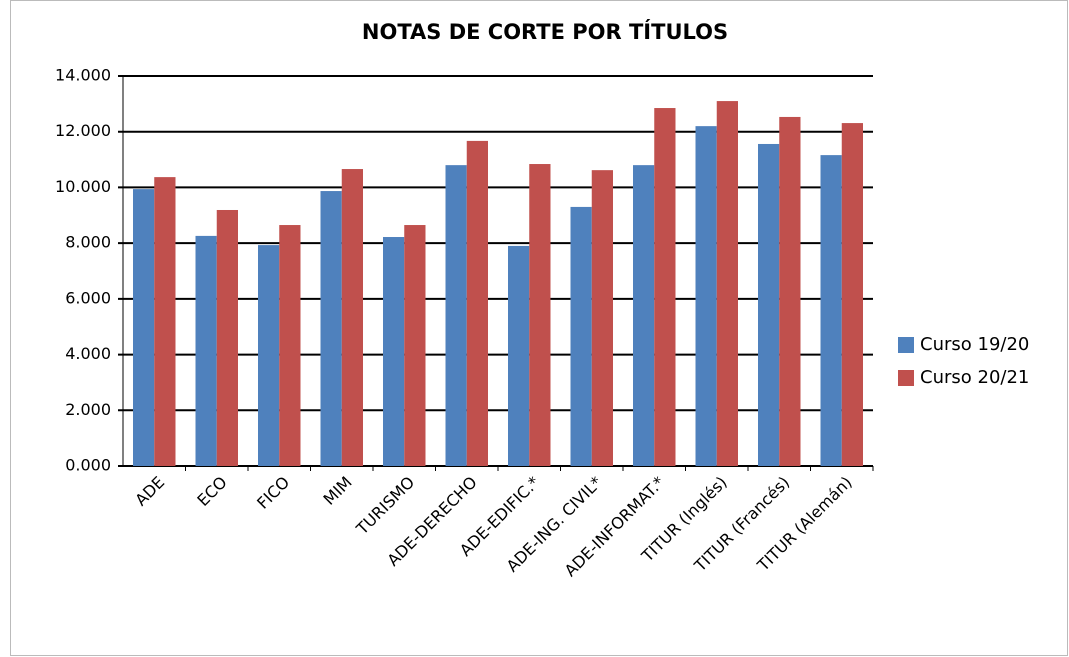 This screenshot has height=657, width=1069. Describe the element at coordinates (88, 409) in the screenshot. I see `y-tick-label: 2.000` at that location.